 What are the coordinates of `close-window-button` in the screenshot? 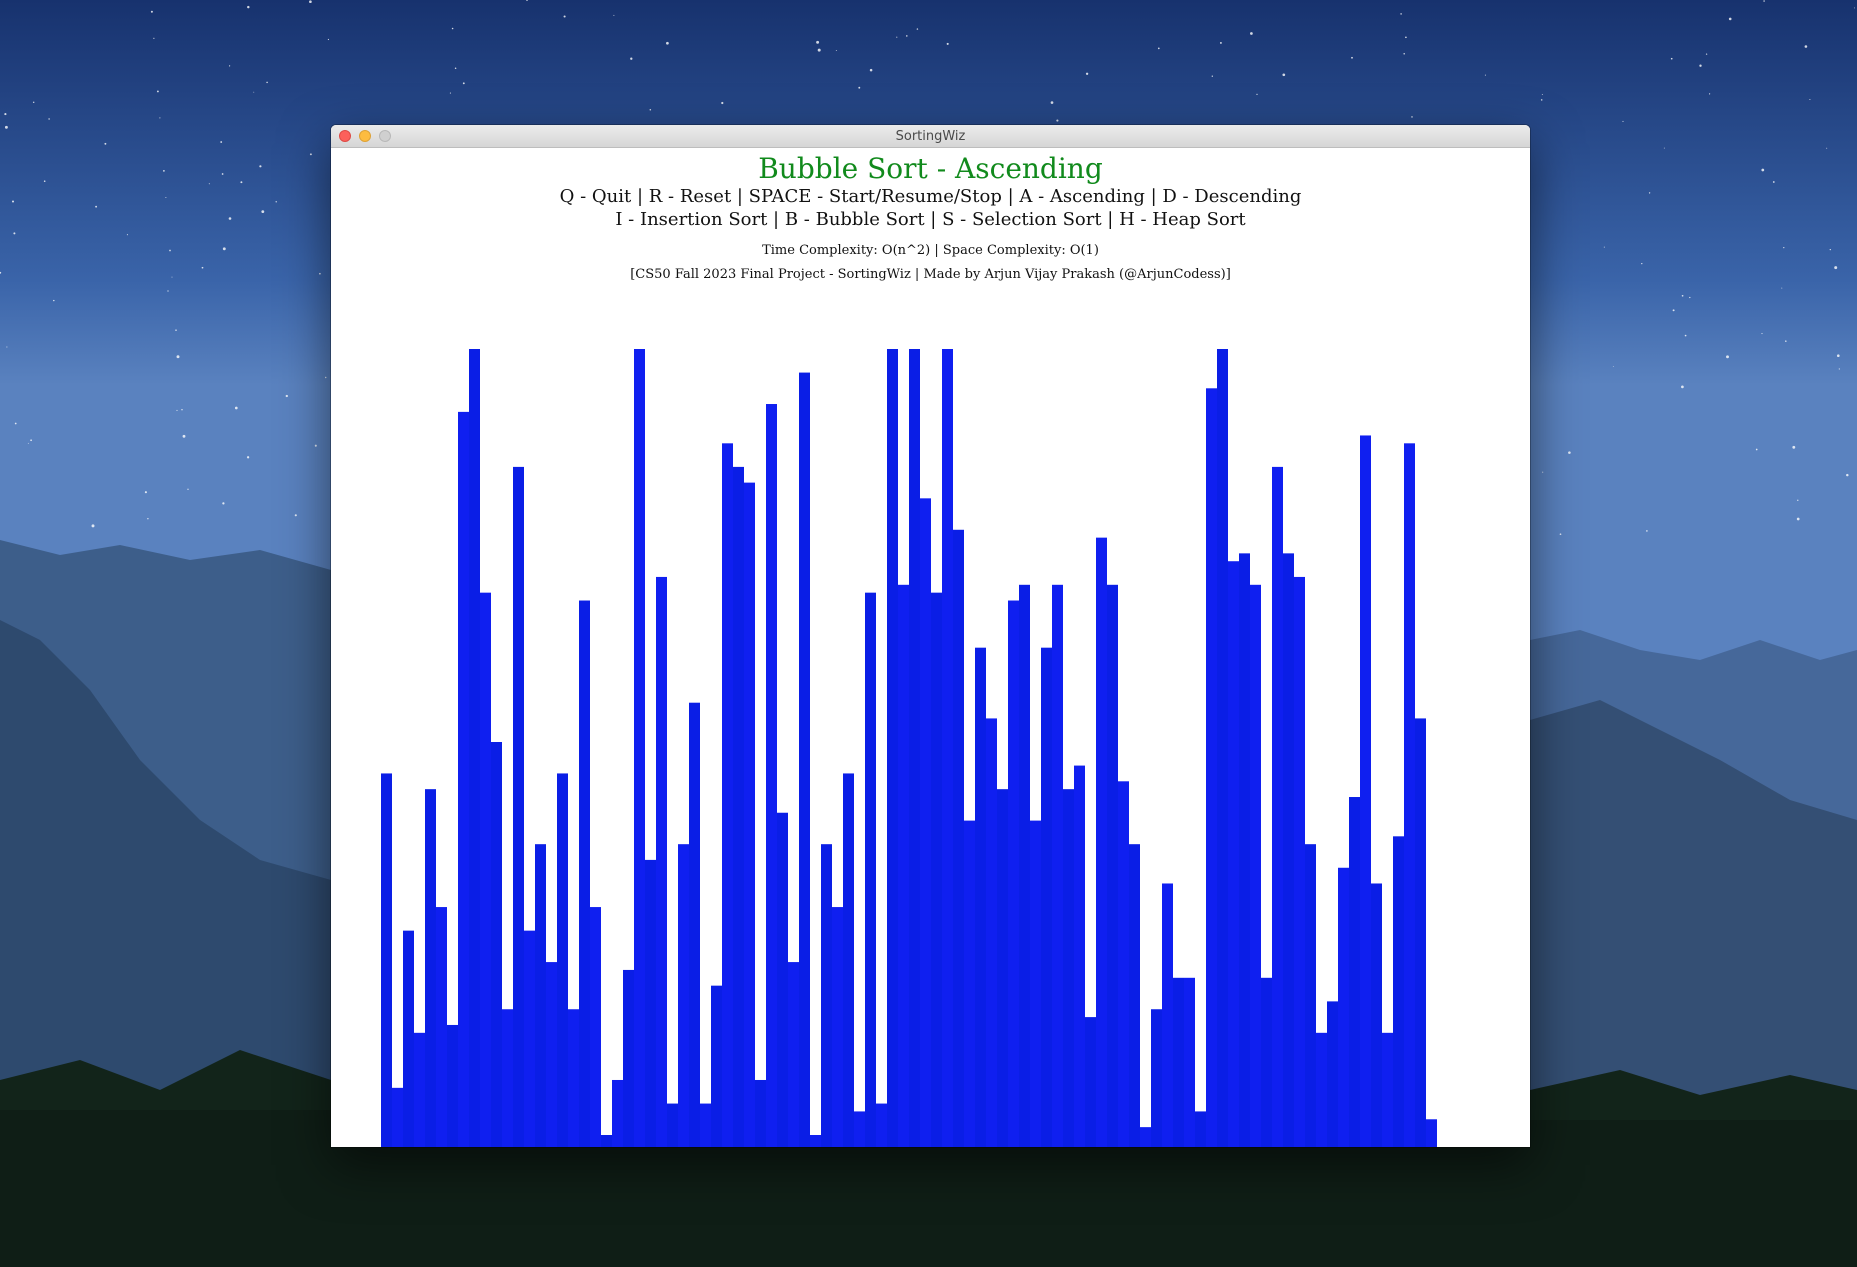 It's located at (345, 136).